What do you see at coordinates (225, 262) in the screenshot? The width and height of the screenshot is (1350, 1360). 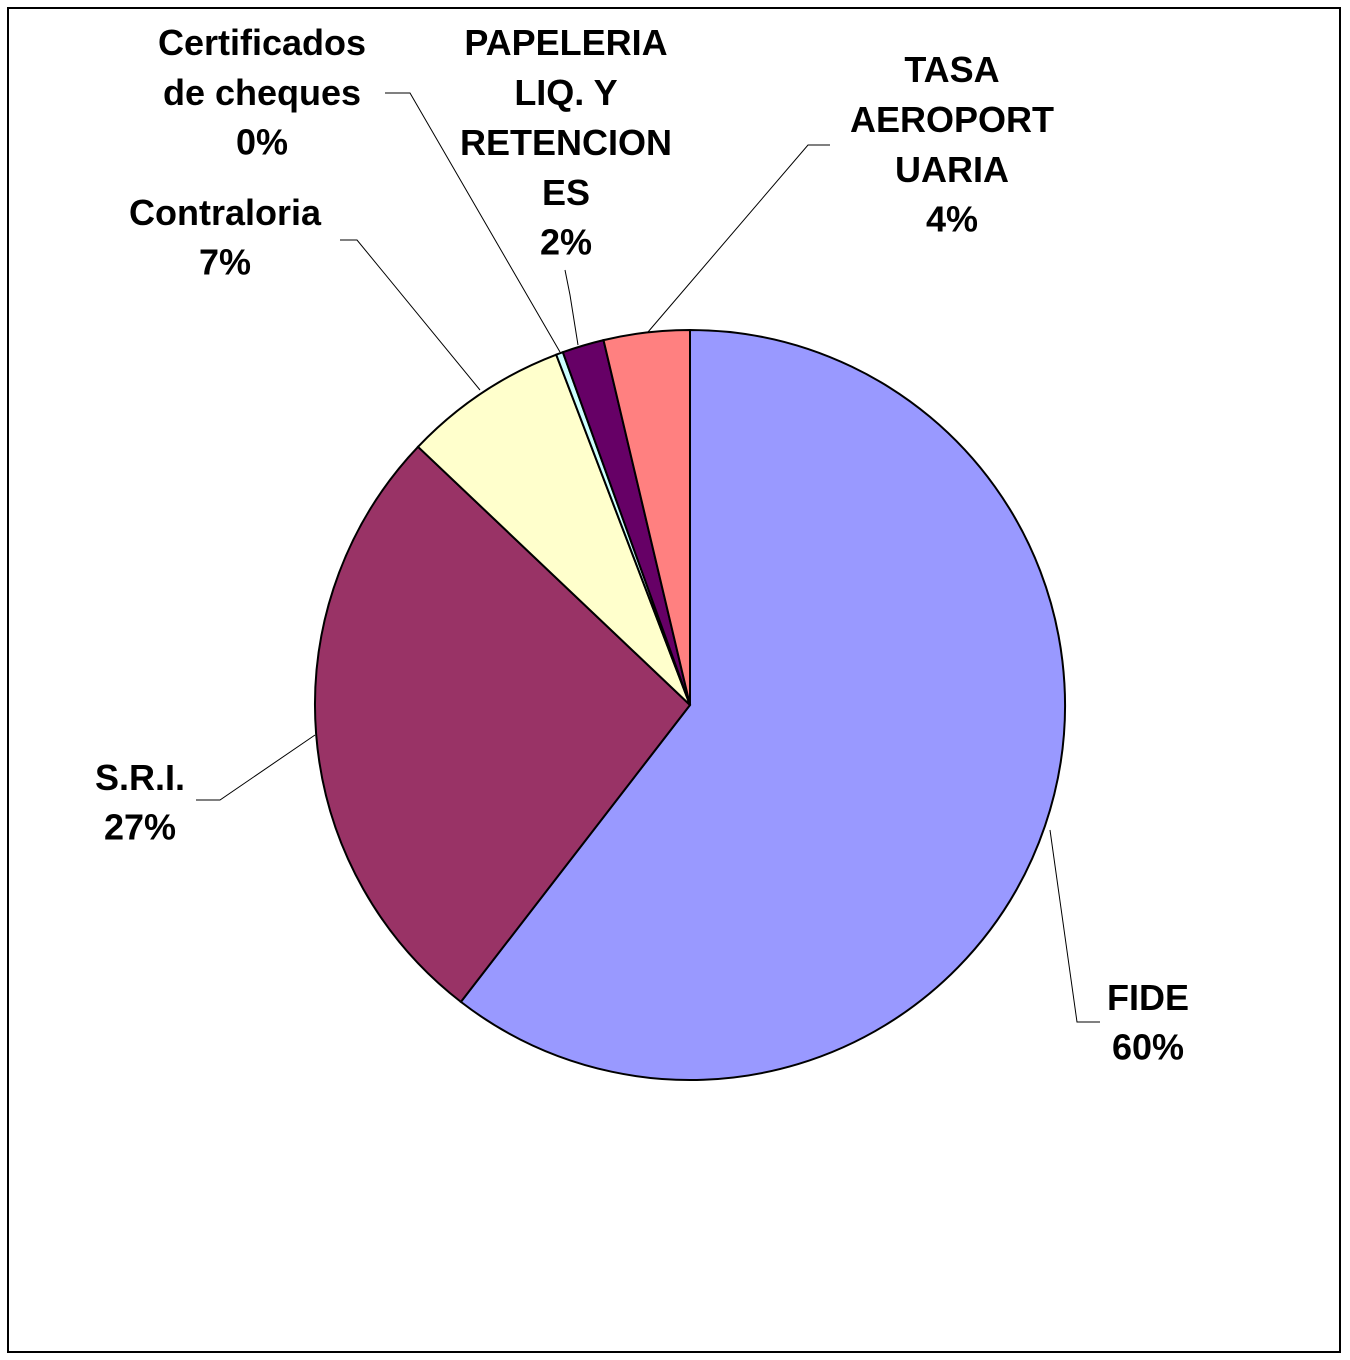 I see `slice-value-label: 7%` at bounding box center [225, 262].